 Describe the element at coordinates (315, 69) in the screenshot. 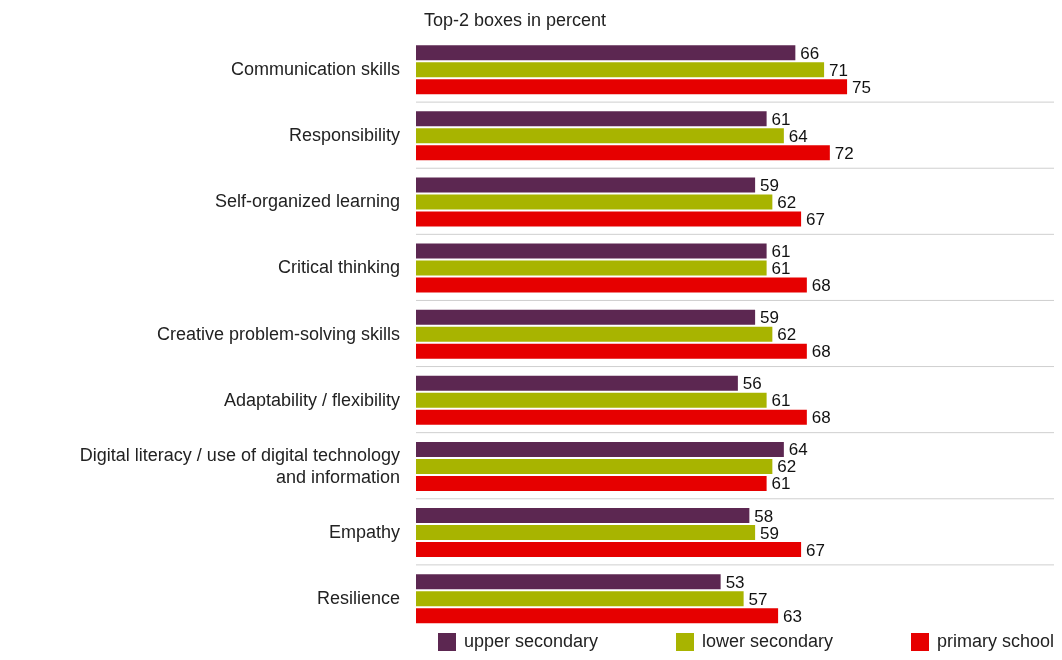

I see `y-tick-label: Communication skills` at that location.